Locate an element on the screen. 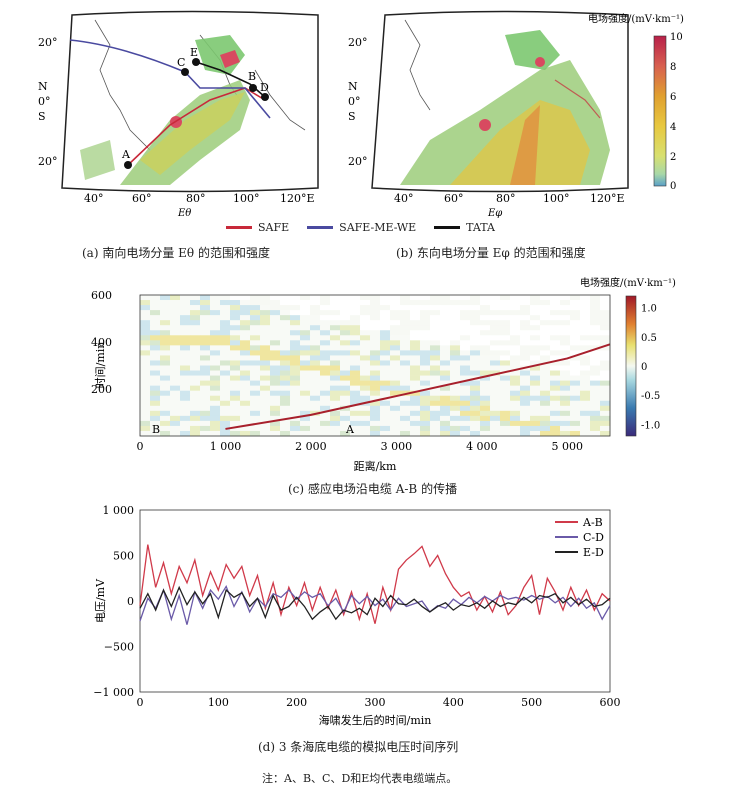  lat-20s-a: 20° is located at coordinates (48, 161).